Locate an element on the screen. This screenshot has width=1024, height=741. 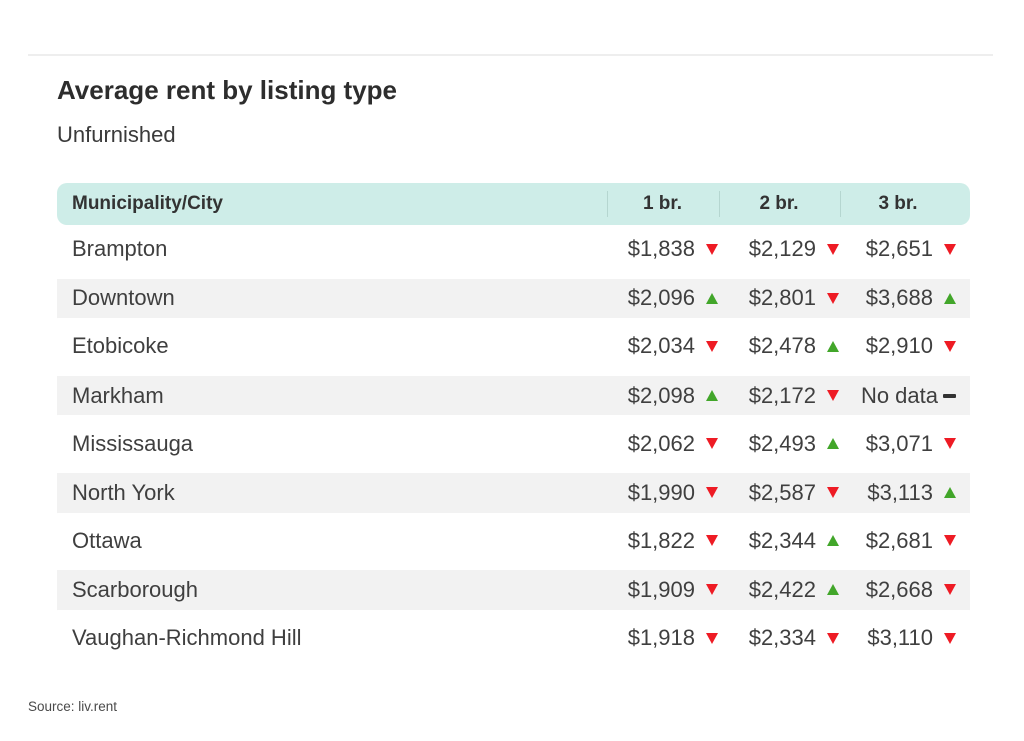
rent-cell: $2,910 is located at coordinates (905, 346).